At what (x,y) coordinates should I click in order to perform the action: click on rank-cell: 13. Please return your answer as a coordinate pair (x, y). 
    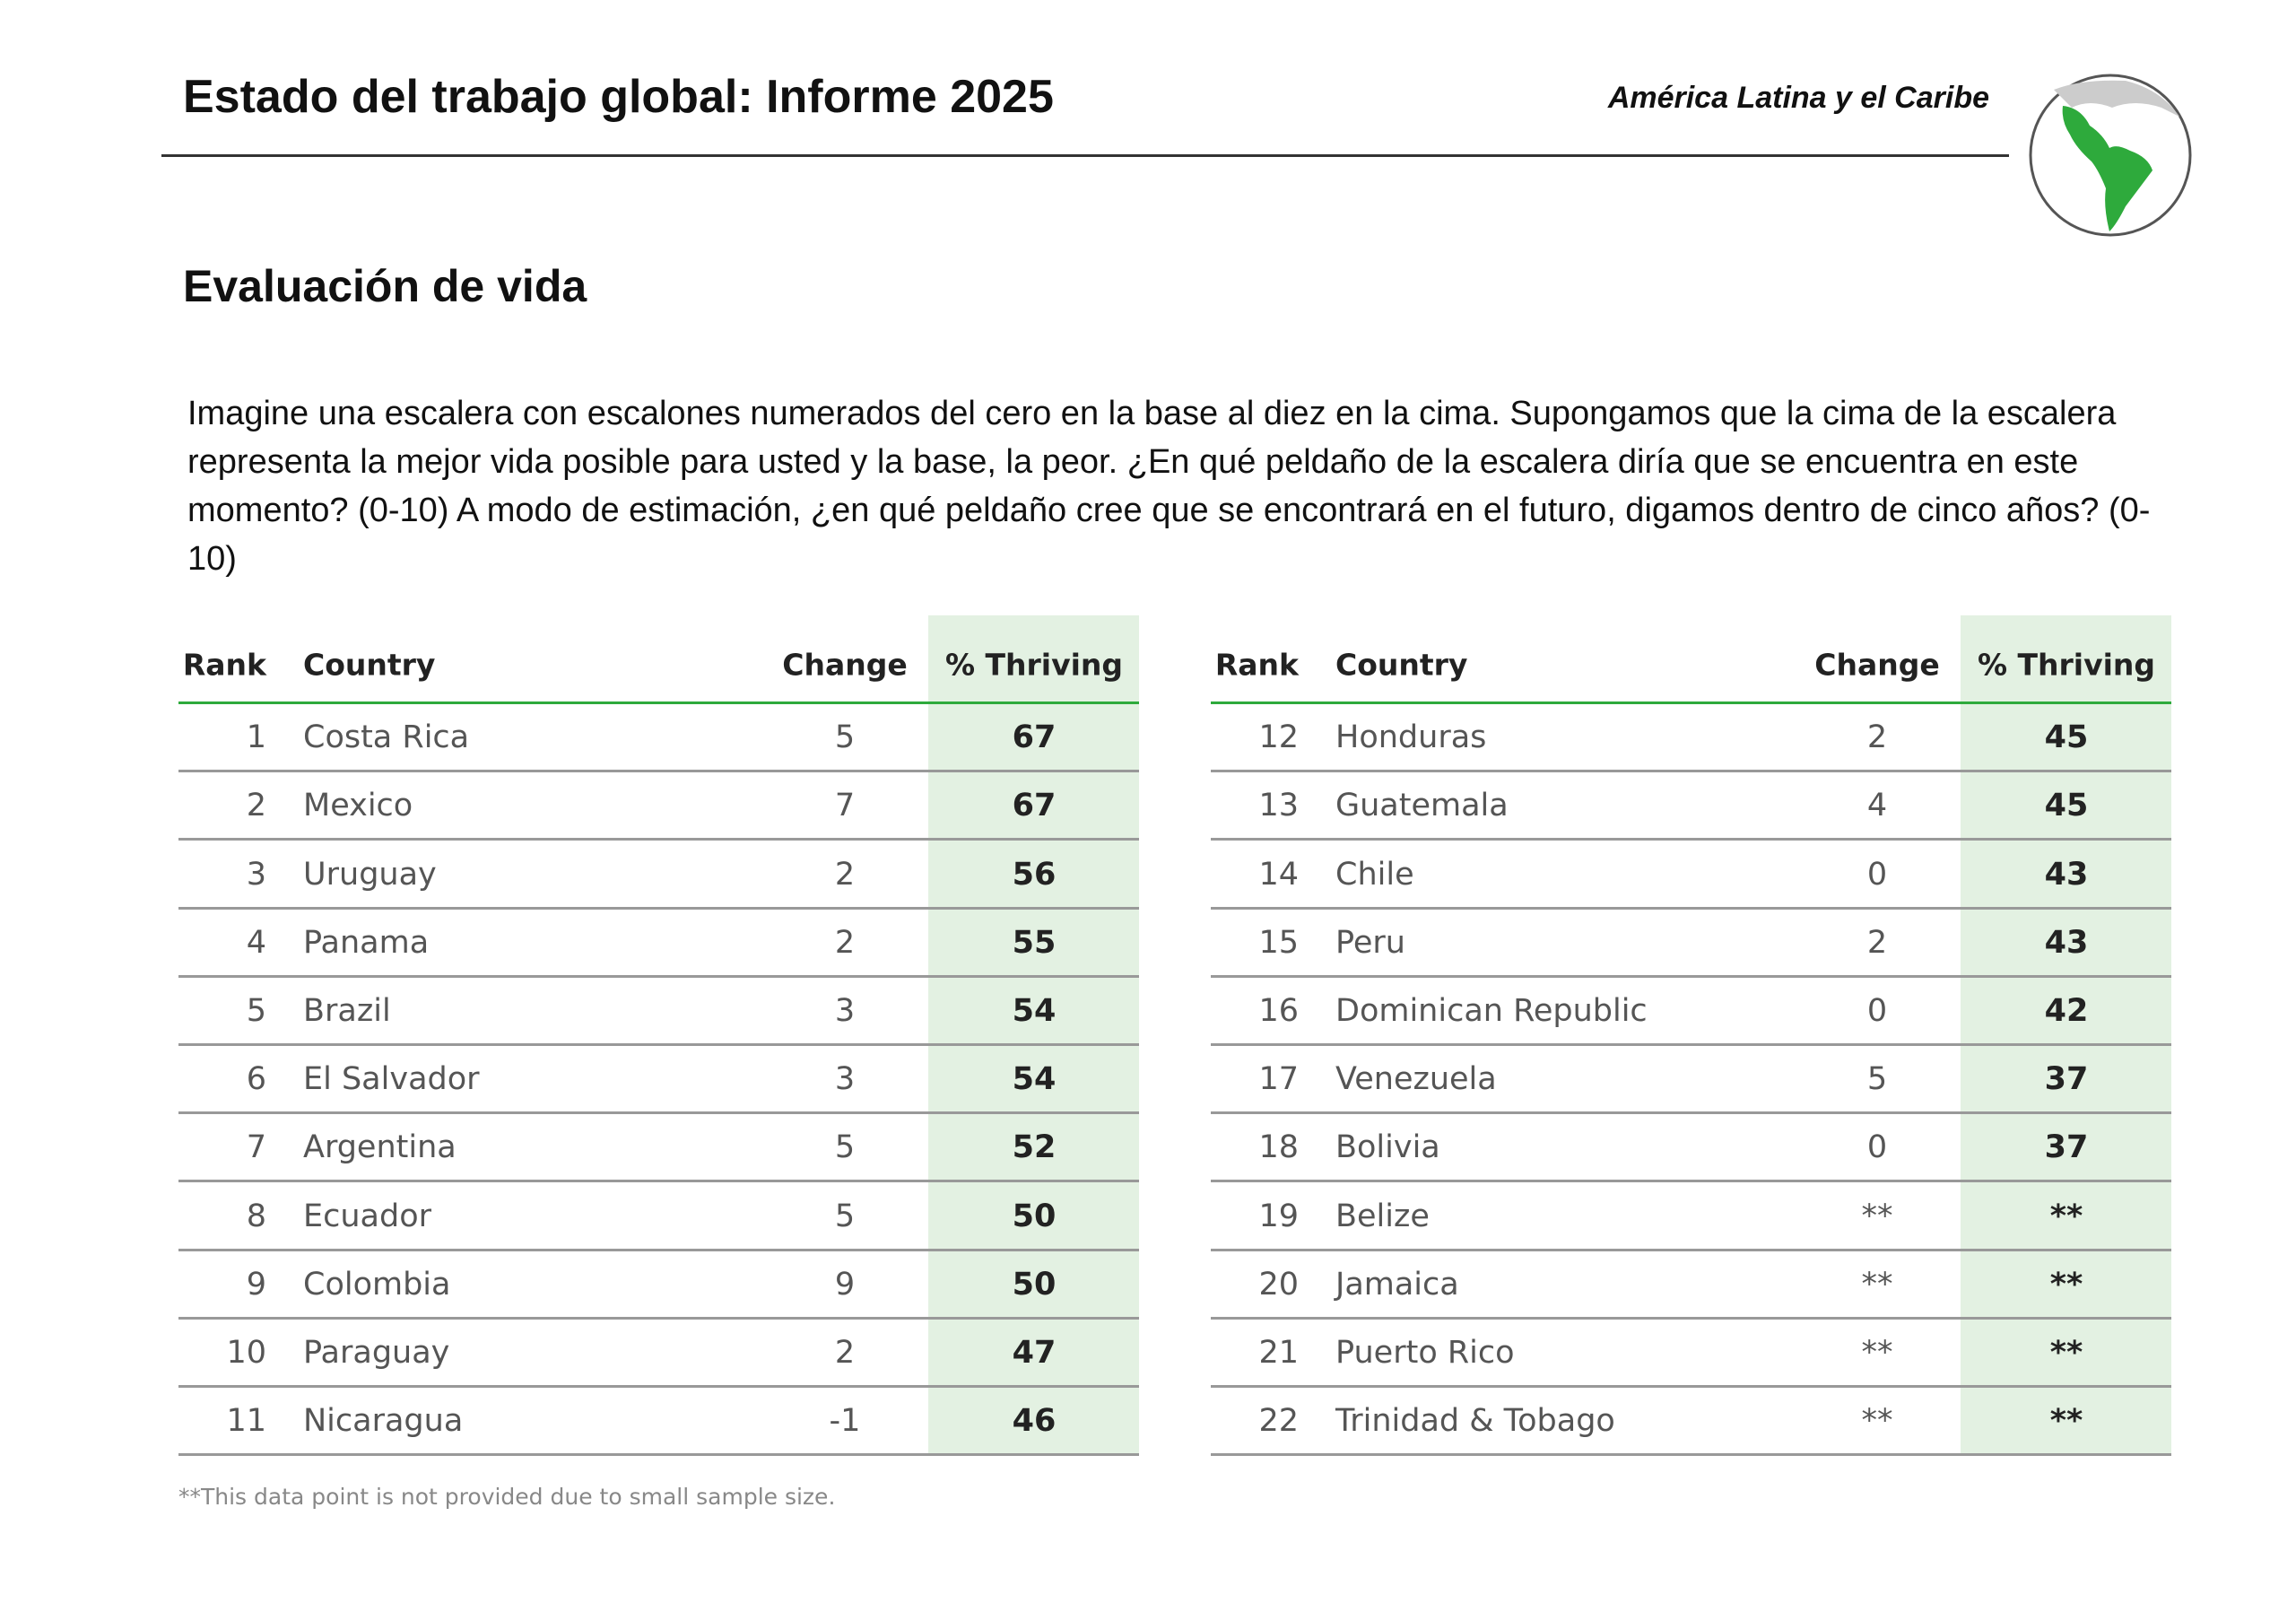
    Looking at the image, I should click on (1278, 806).